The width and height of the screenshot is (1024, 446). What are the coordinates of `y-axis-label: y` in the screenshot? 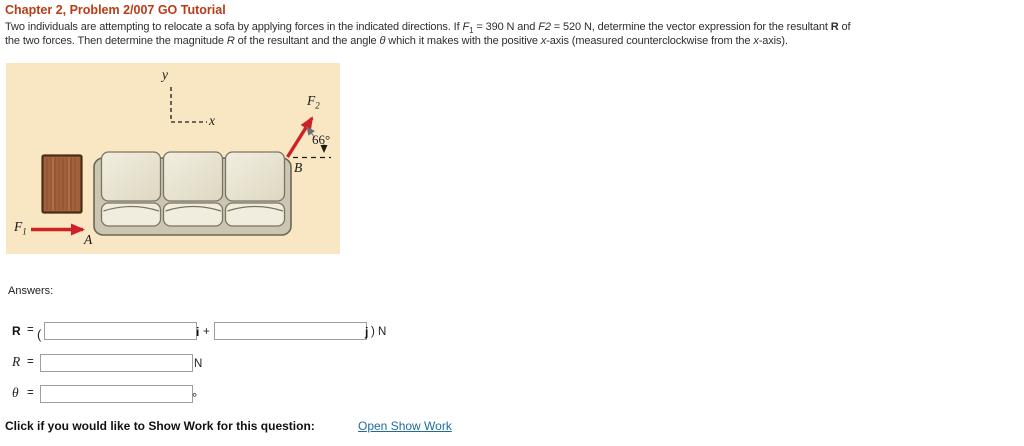 It's located at (165, 74).